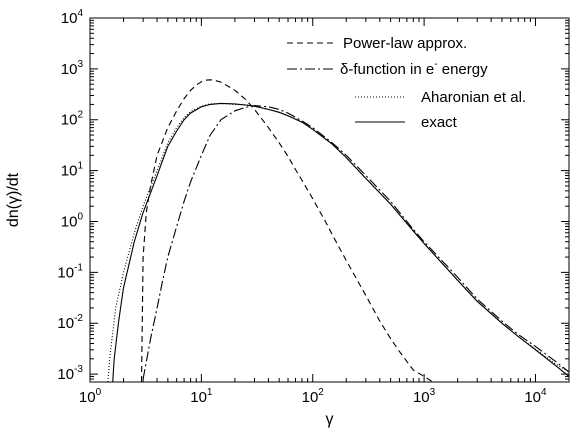 The height and width of the screenshot is (436, 573). I want to click on legend-label-part: energy, so click(463, 69).